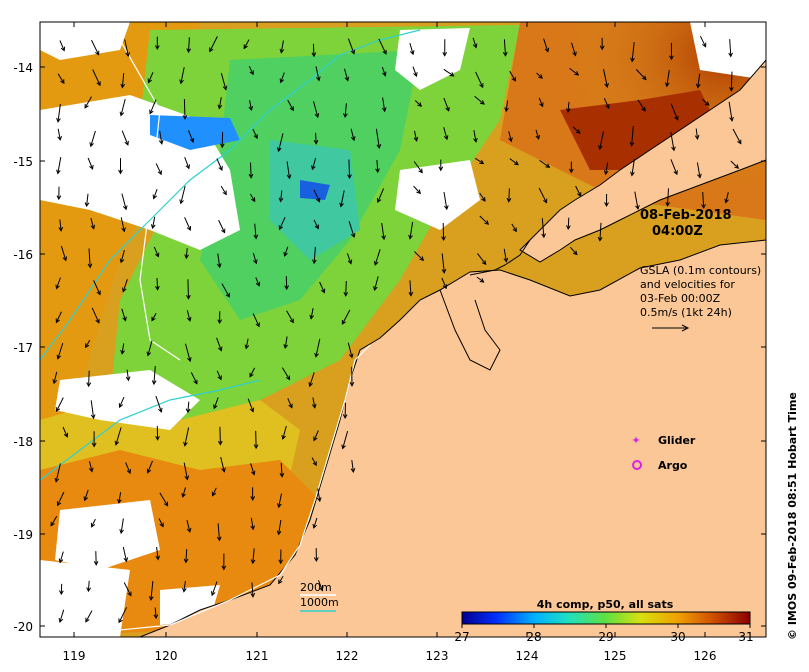  Describe the element at coordinates (677, 231) in the screenshot. I see `time-label: 04:00Z` at that location.